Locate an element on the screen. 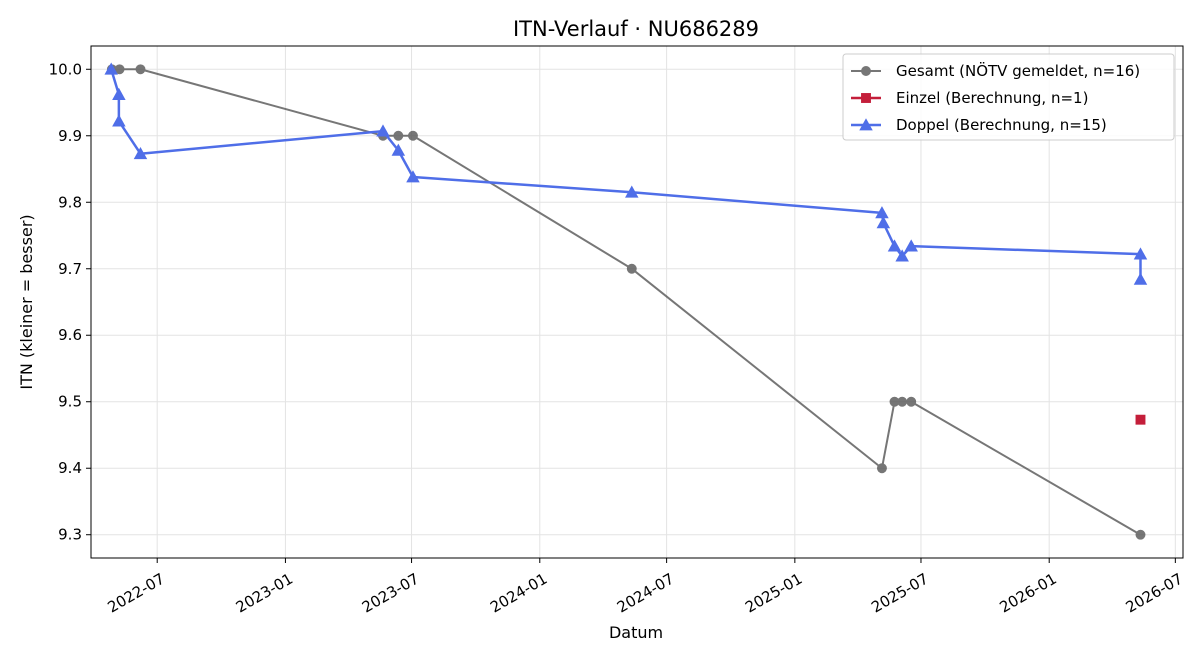  x-tick-label: 2023-01 is located at coordinates (264, 593).